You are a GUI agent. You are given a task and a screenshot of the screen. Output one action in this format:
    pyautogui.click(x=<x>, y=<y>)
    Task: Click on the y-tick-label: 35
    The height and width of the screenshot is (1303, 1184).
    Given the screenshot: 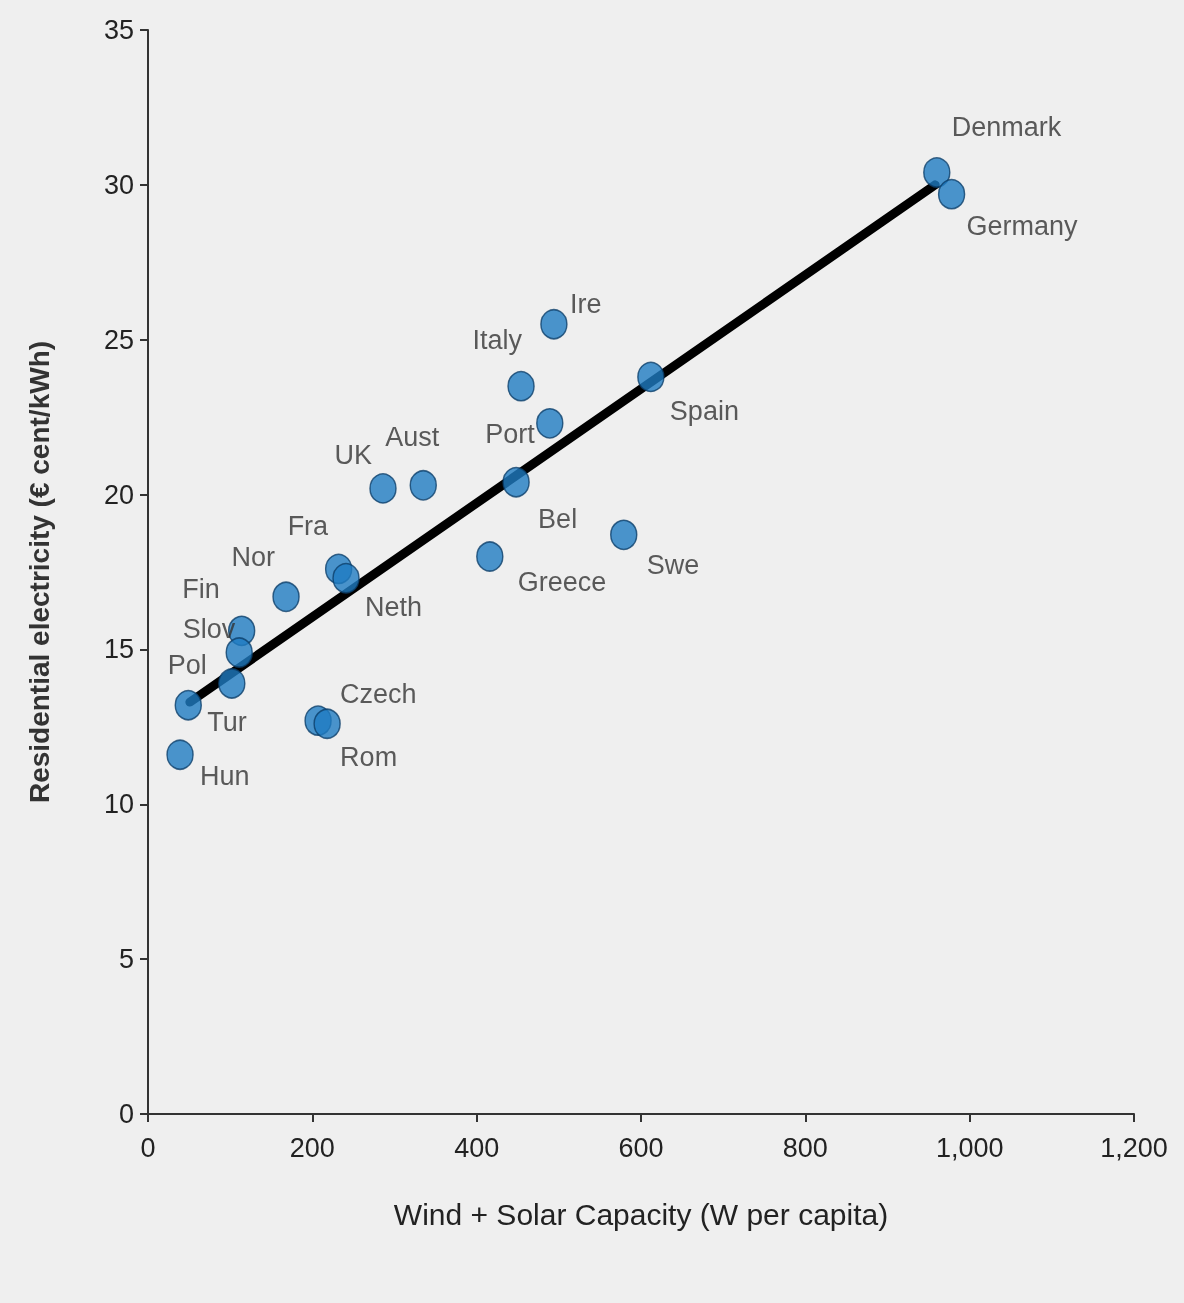 What is the action you would take?
    pyautogui.click(x=118, y=30)
    